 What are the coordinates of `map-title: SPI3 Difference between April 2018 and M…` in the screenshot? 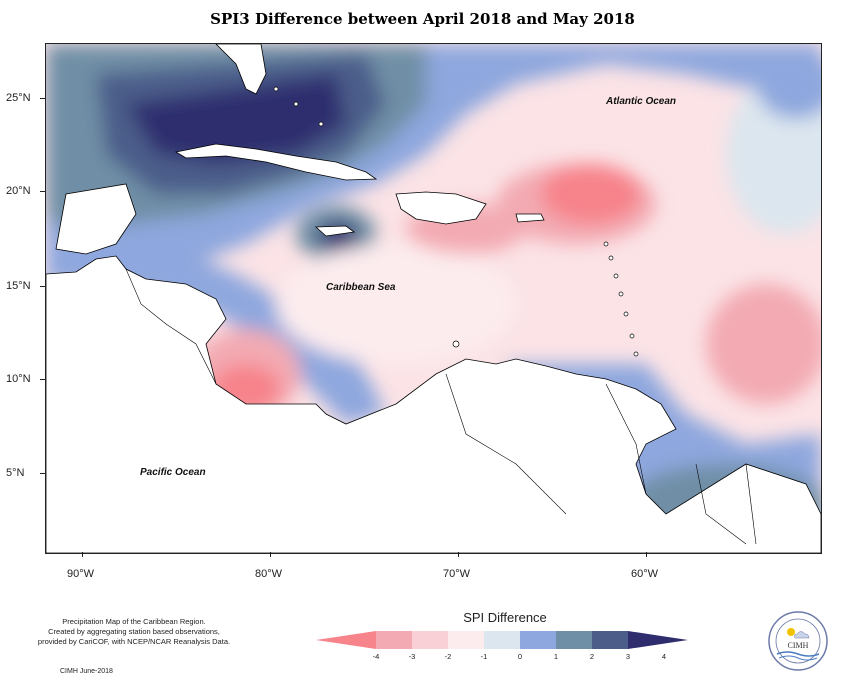 It's located at (422, 19).